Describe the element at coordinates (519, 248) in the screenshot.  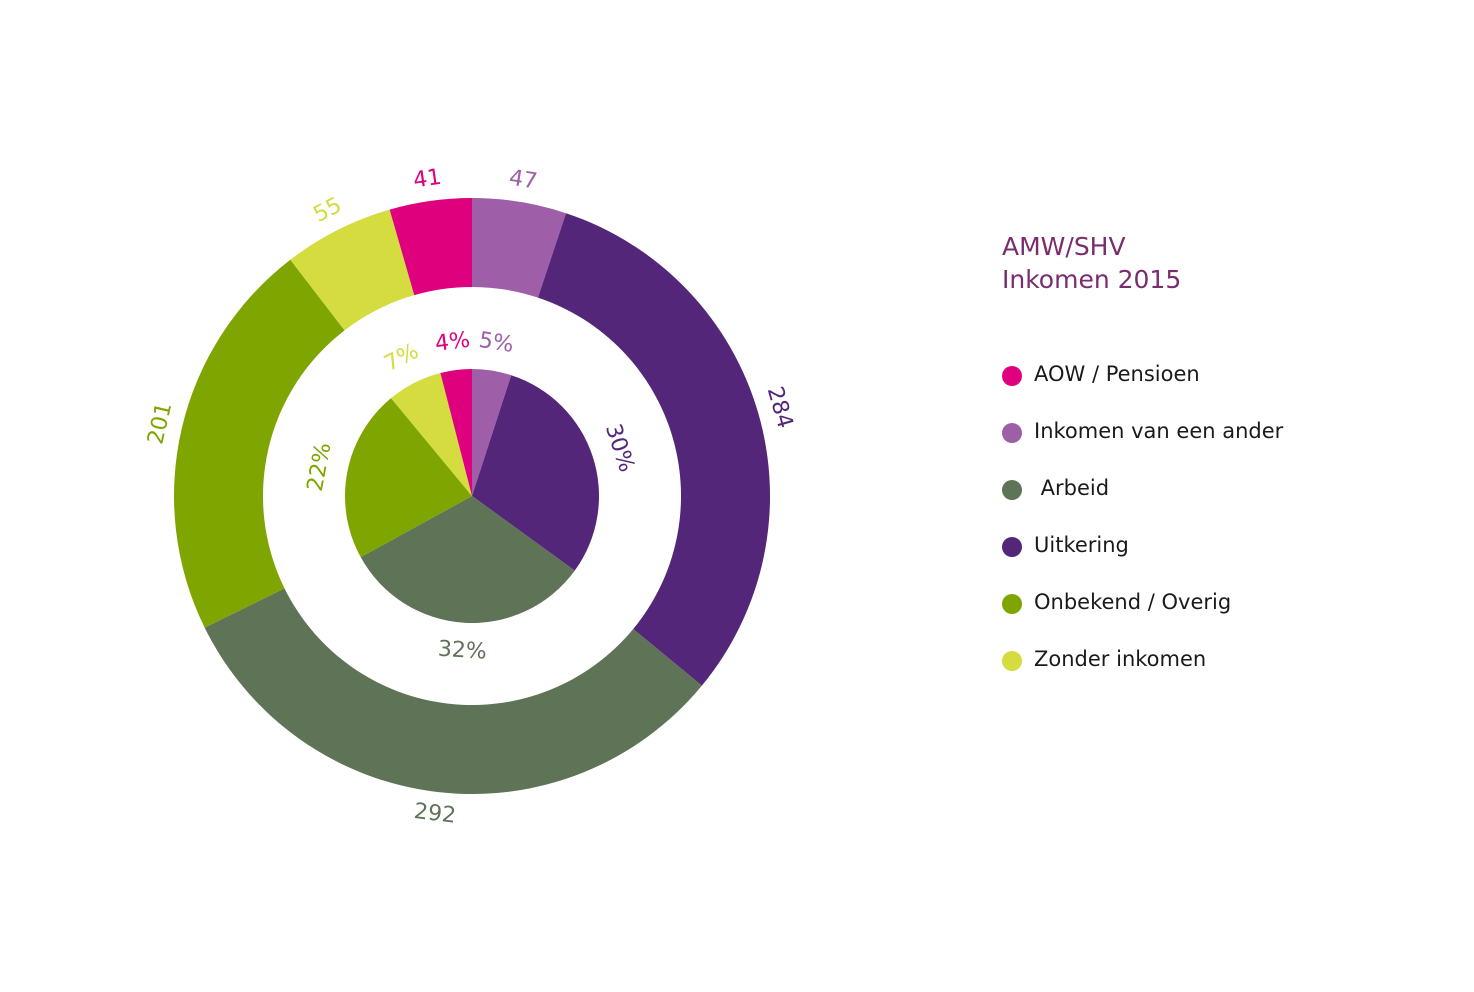
I see `outer-segment-inkomen-van-een-ander` at that location.